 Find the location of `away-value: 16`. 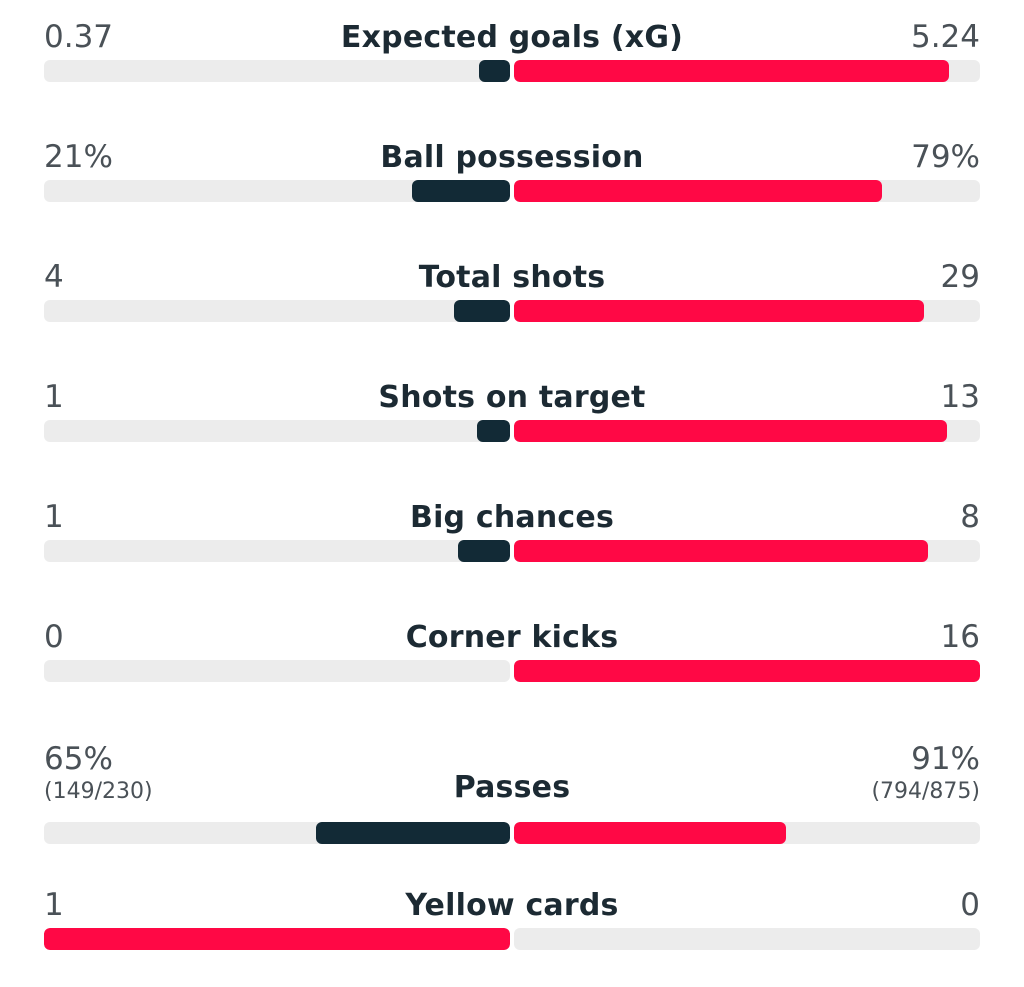

away-value: 16 is located at coordinates (960, 637).